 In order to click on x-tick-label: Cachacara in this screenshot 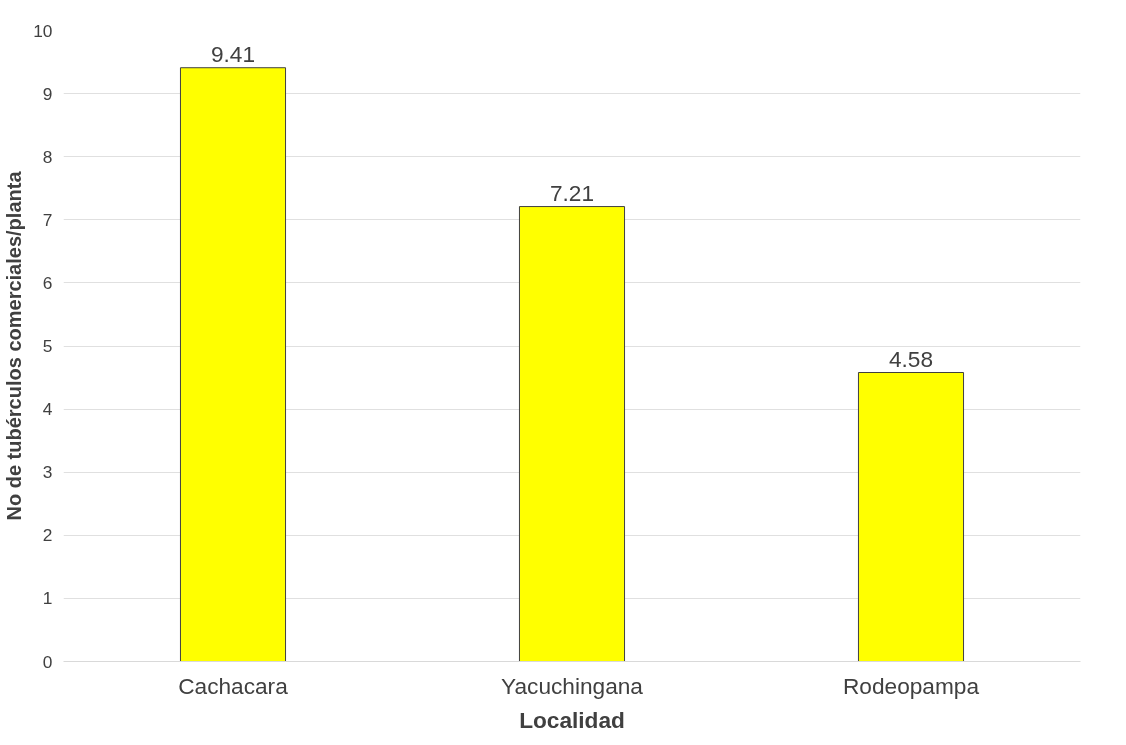, I will do `click(233, 685)`.